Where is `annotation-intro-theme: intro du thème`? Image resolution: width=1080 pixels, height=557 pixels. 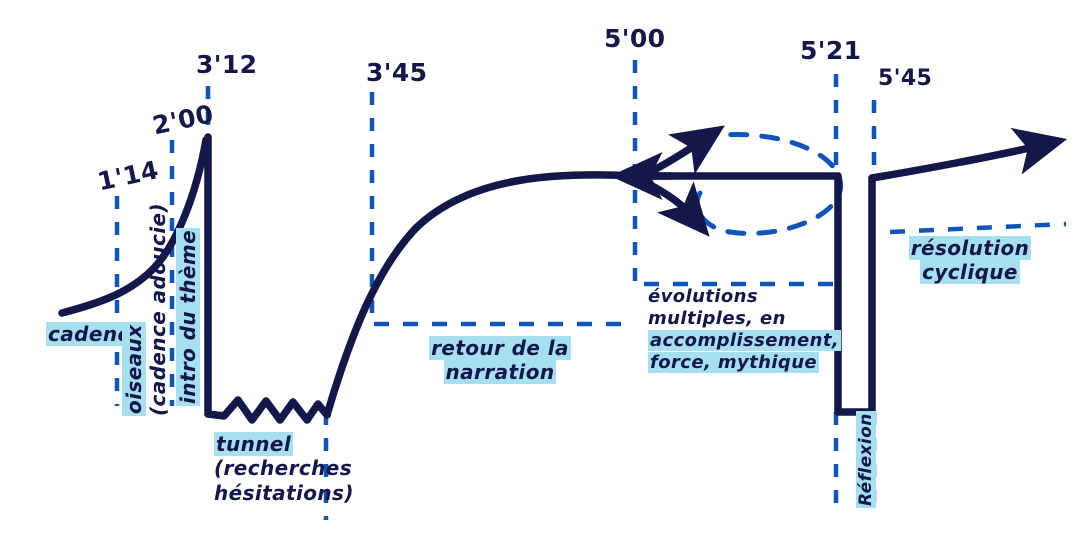 annotation-intro-theme: intro du thème is located at coordinates (188, 316).